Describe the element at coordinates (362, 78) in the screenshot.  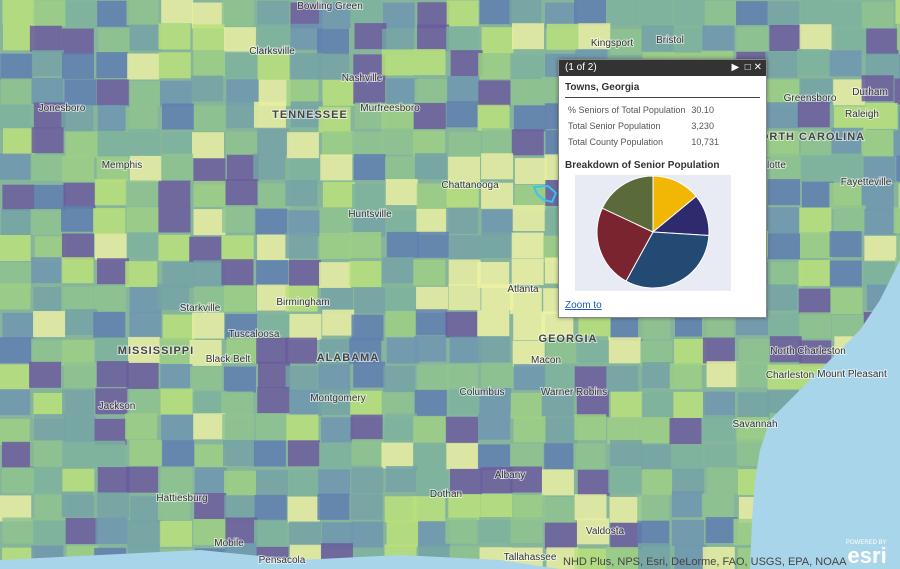
I see `place-label: Nashville` at that location.